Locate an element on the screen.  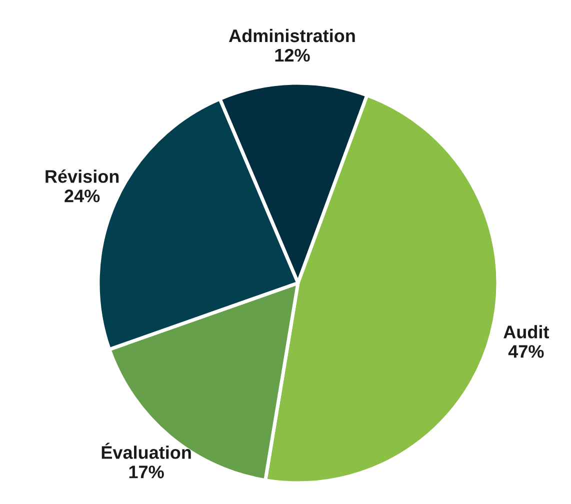
slice-label: Révision is located at coordinates (82, 176).